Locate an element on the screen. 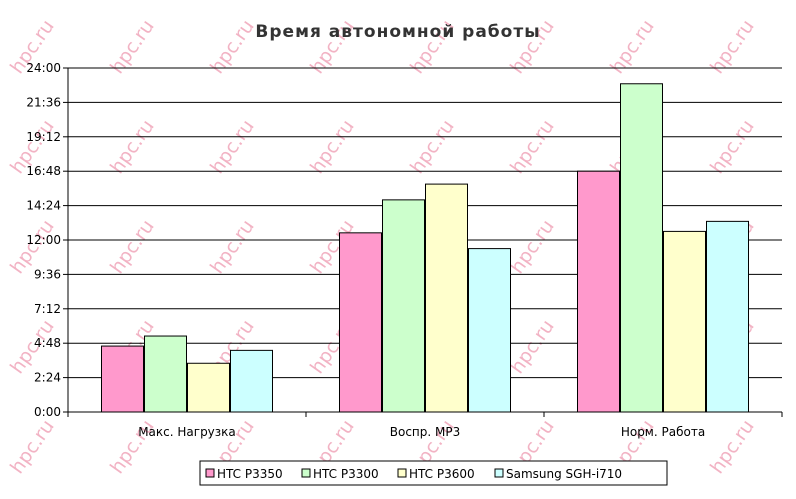 The width and height of the screenshot is (796, 499). y-tick-label: 12:00 is located at coordinates (43, 240).